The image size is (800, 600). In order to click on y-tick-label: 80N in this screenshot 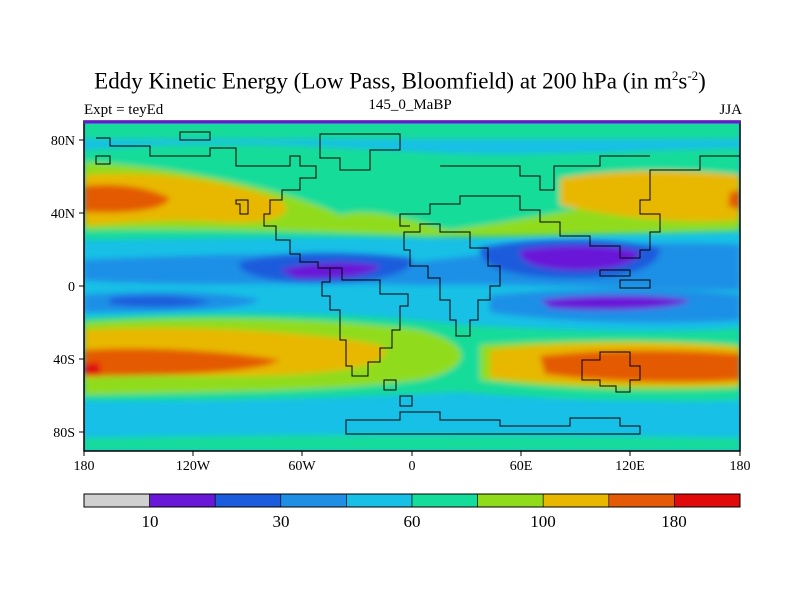, I will do `click(63, 141)`.